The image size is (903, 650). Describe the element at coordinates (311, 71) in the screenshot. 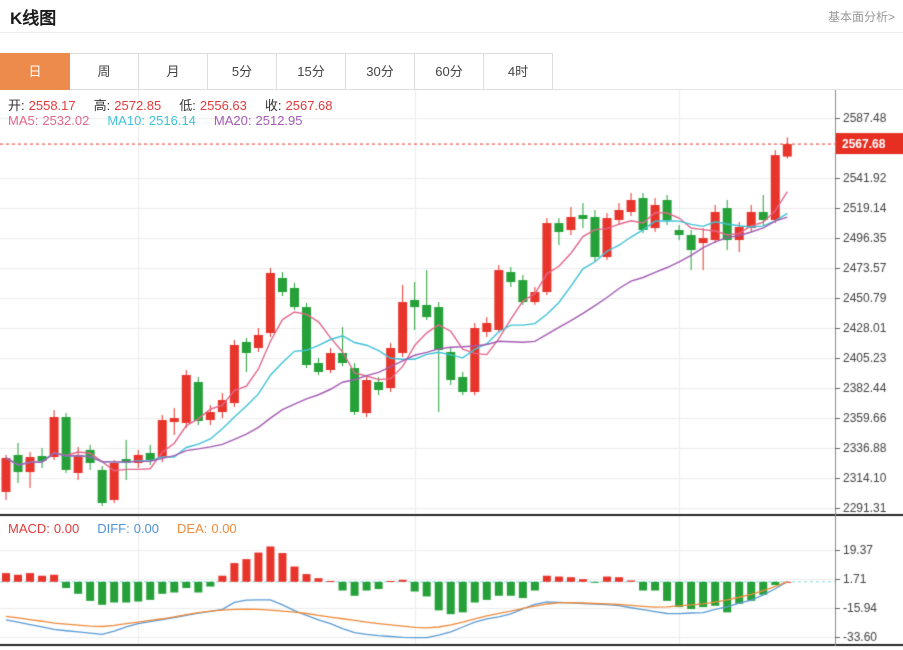

I see `tab-15分: 15分` at that location.